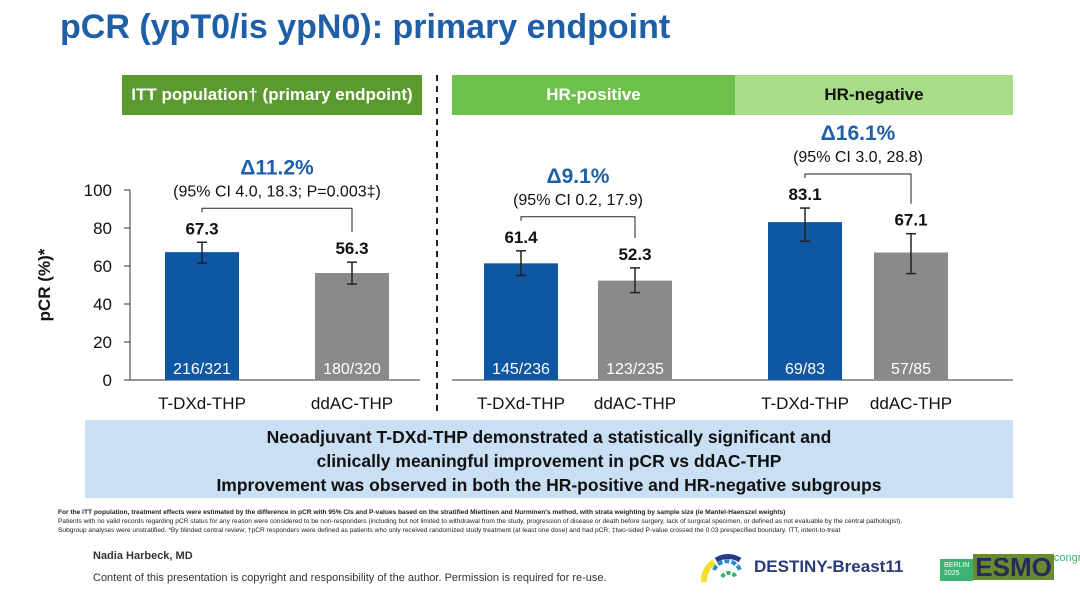 Image resolution: width=1080 pixels, height=608 pixels. Describe the element at coordinates (1013, 567) in the screenshot. I see `congress-name: ESMO` at that location.